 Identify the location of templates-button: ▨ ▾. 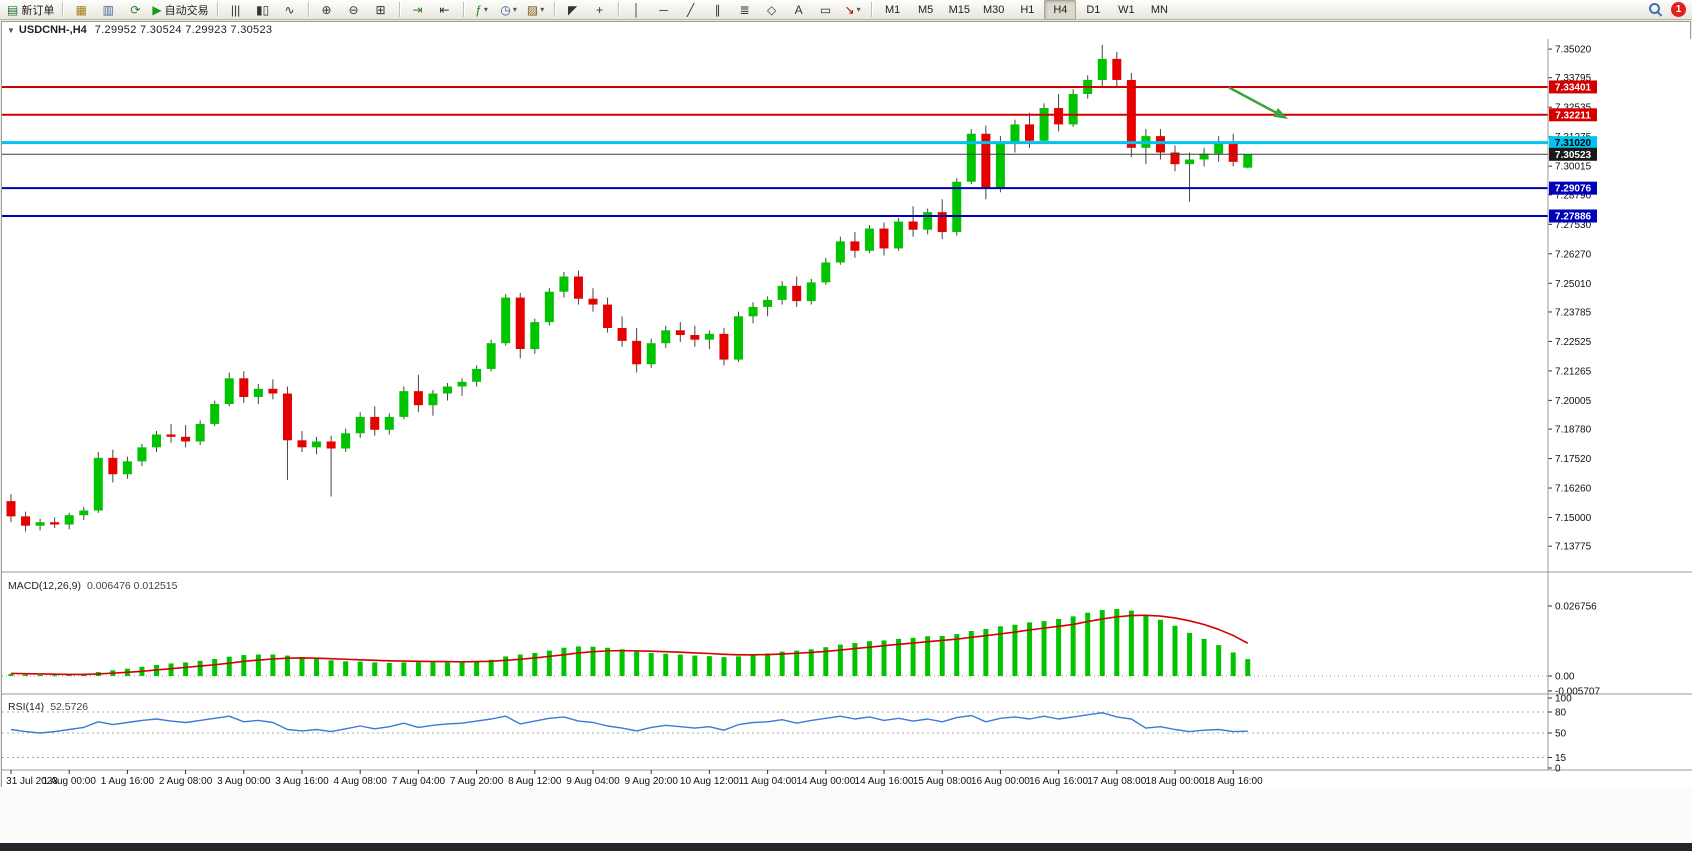
(536, 10).